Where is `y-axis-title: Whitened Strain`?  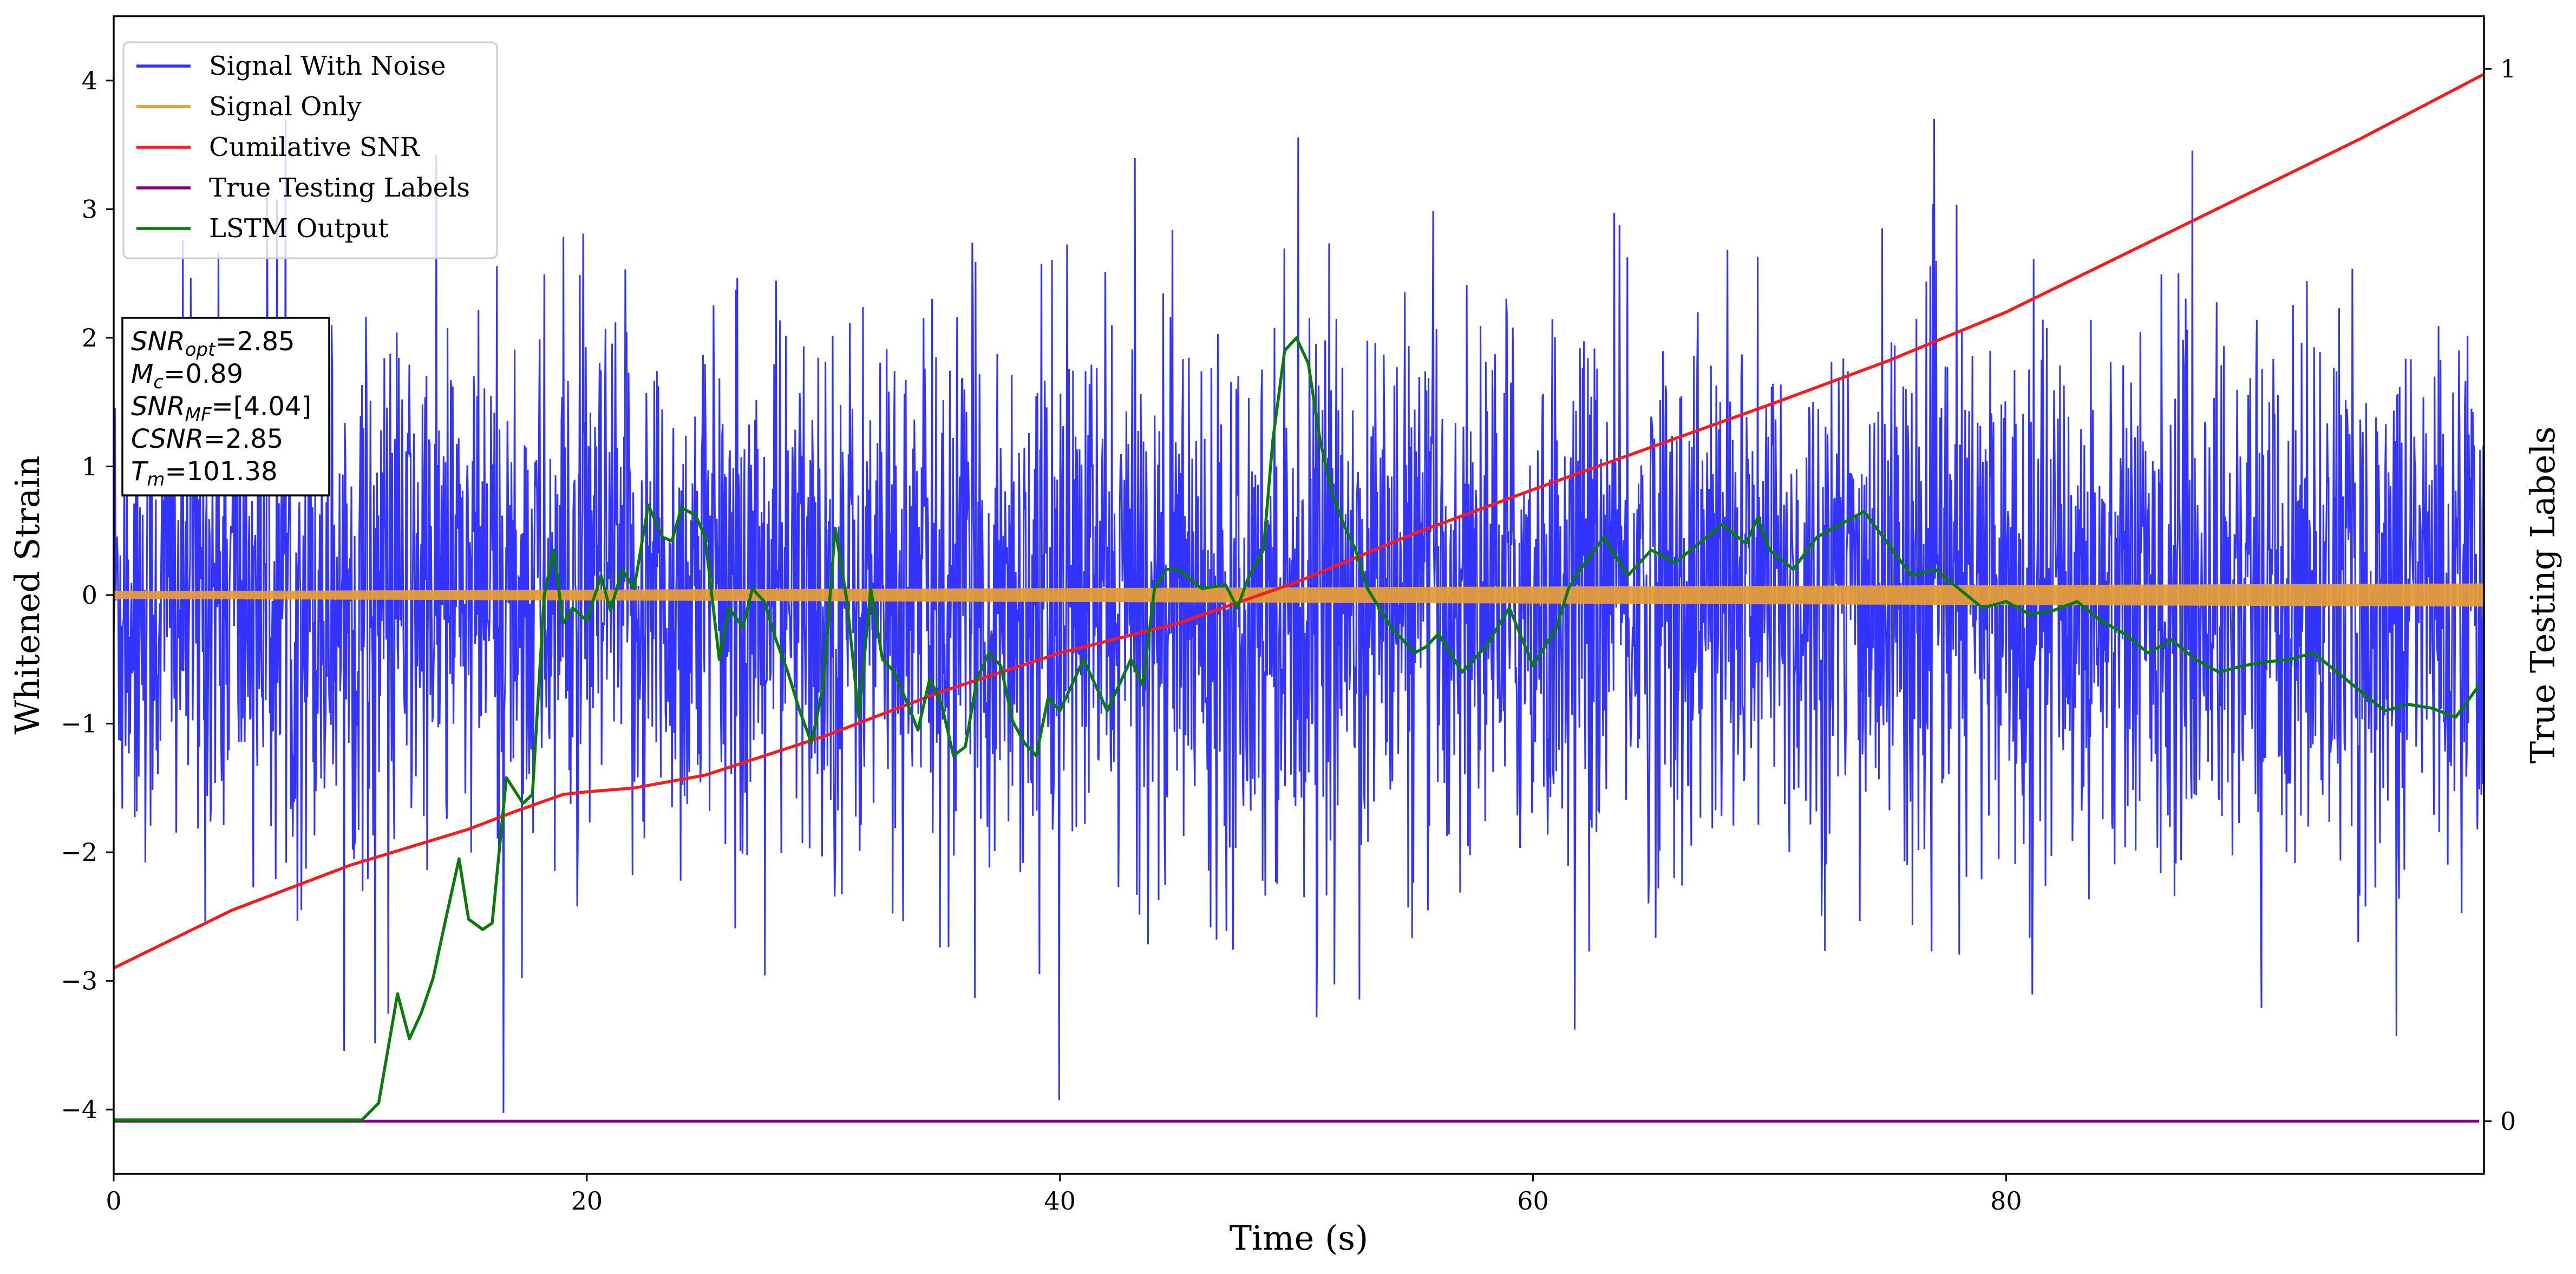
y-axis-title: Whitened Strain is located at coordinates (28, 595).